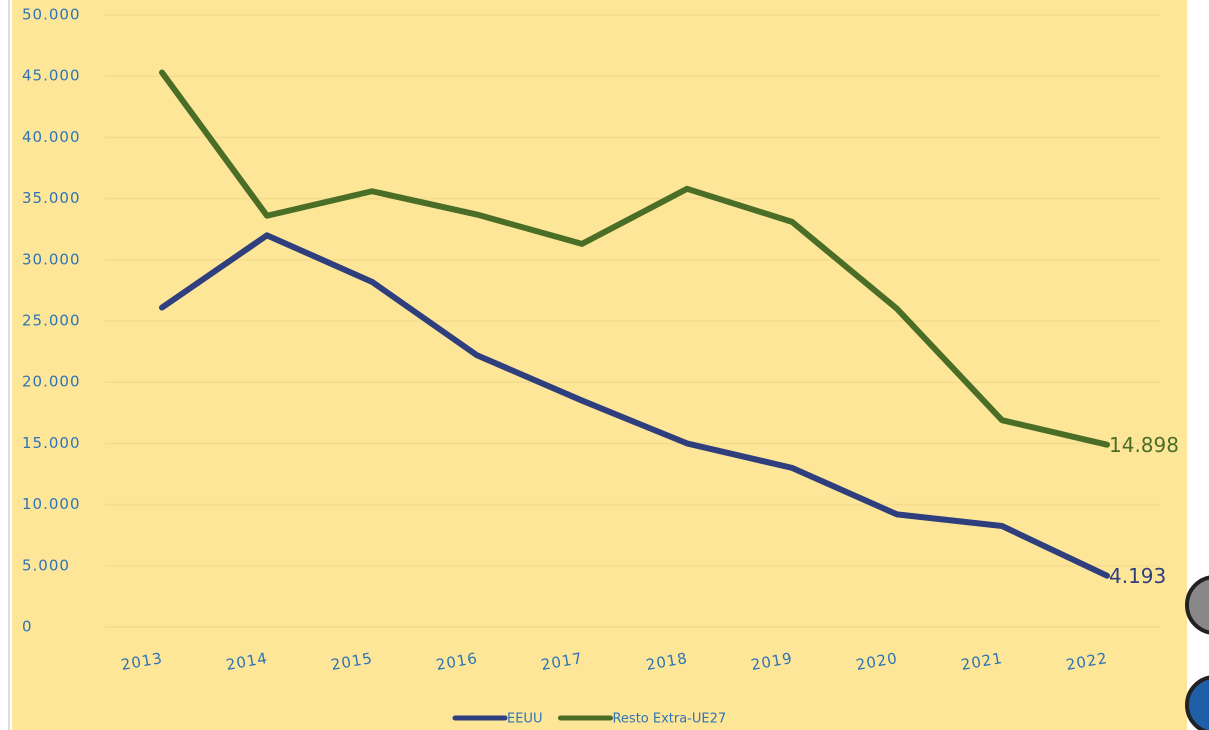 The height and width of the screenshot is (730, 1209). Describe the element at coordinates (1144, 445) in the screenshot. I see `data-label: 14.898` at that location.